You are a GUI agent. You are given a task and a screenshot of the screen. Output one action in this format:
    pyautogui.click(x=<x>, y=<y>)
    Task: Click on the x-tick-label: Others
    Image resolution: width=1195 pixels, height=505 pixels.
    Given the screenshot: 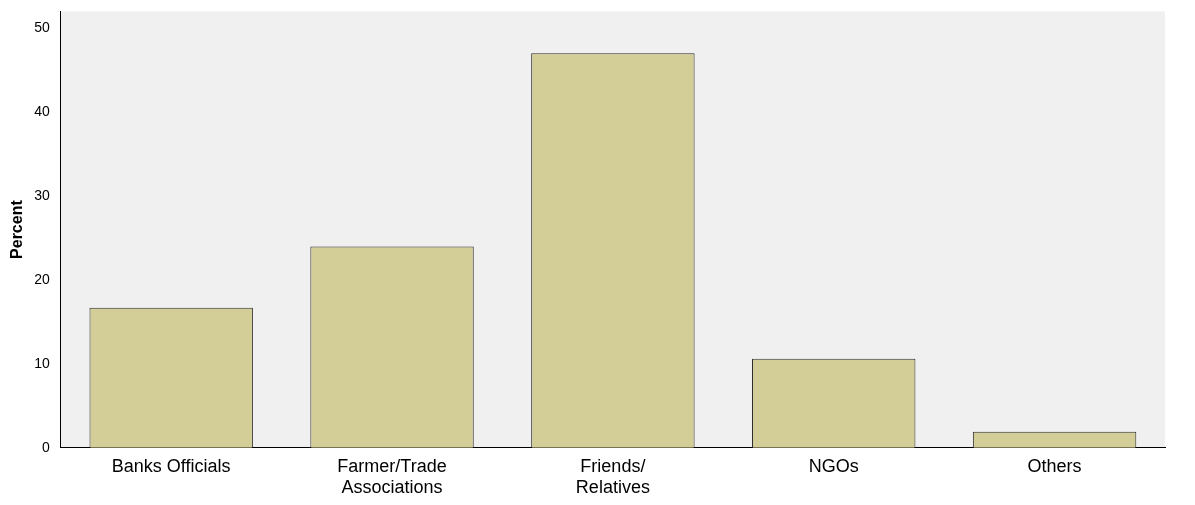 What is the action you would take?
    pyautogui.click(x=1054, y=465)
    